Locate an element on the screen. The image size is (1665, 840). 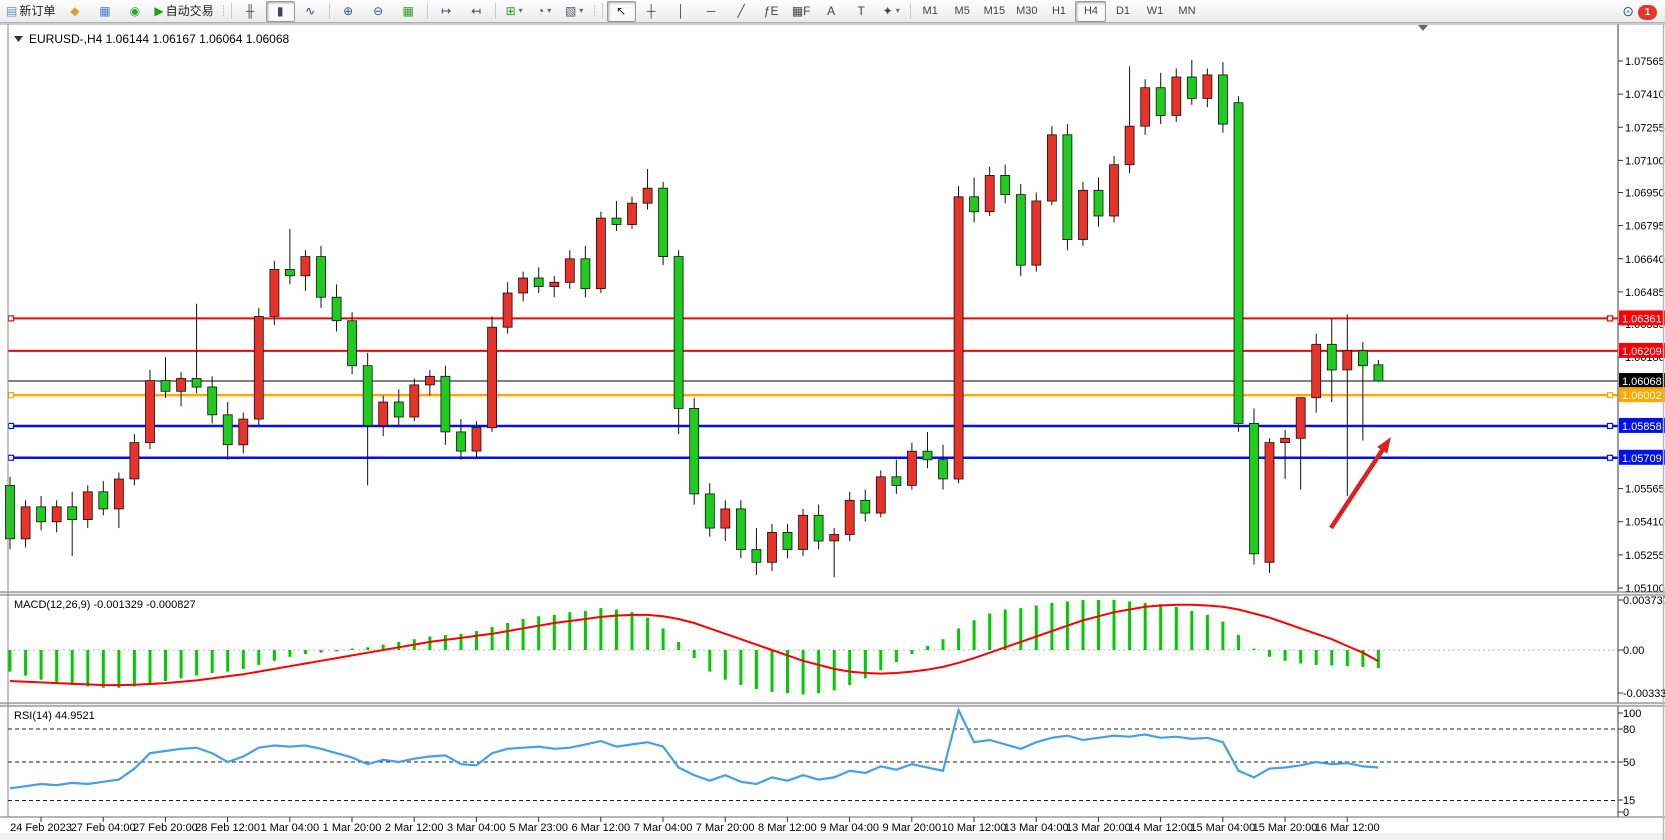
trendline-tool-glyph: ╱ is located at coordinates (741, 11).